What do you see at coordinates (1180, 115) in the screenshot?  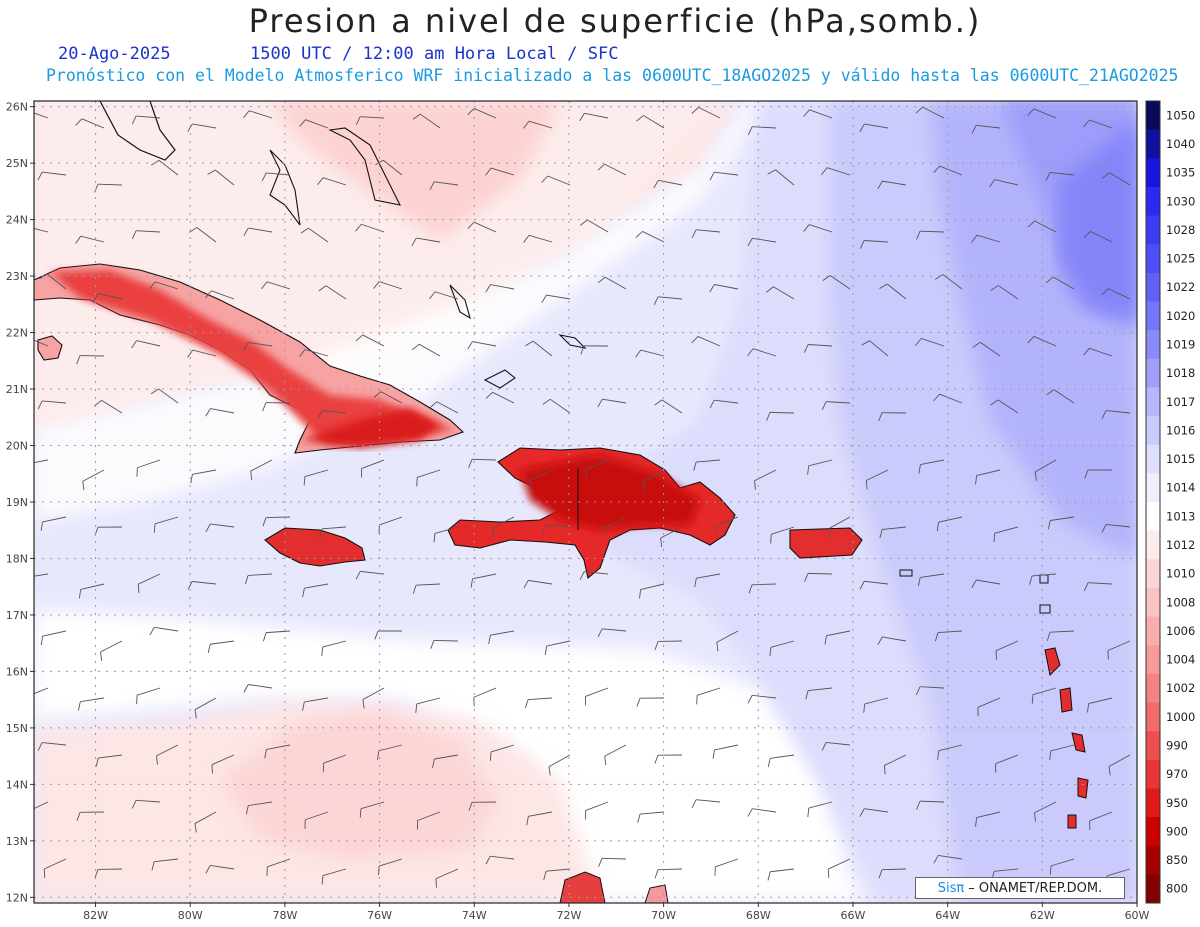 I see `colorbar-label: 1050` at bounding box center [1180, 115].